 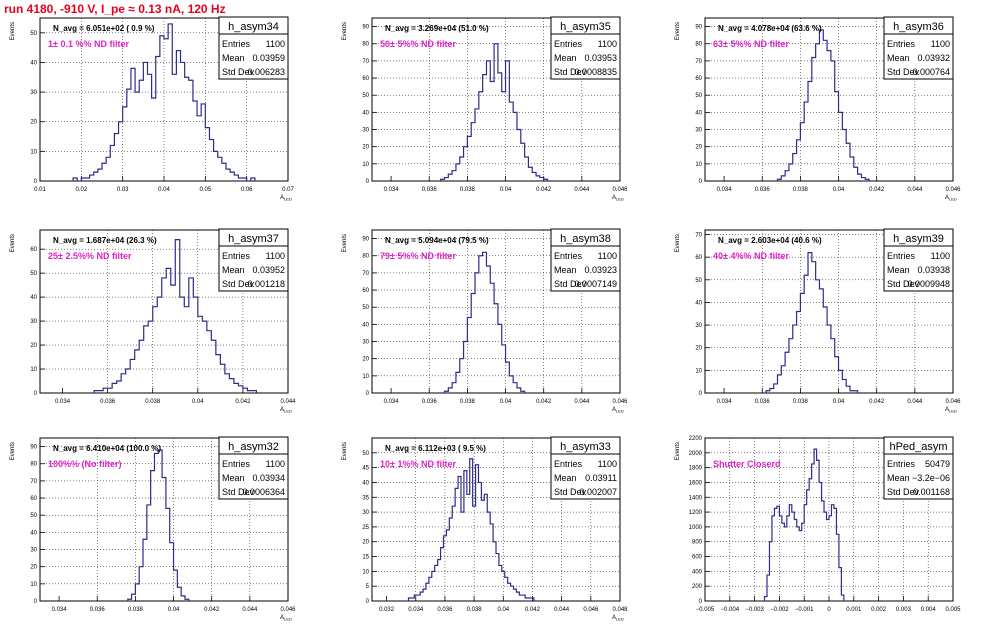 I want to click on y-tick-label: 2000, so click(x=696, y=454).